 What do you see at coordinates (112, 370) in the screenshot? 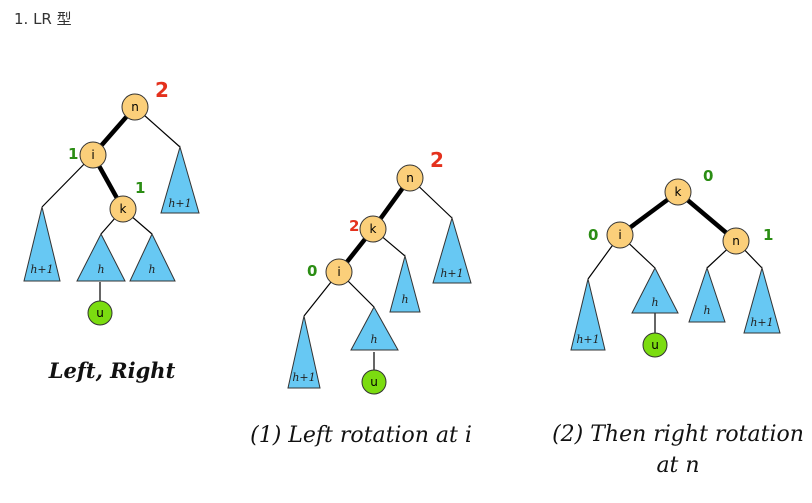
I see `caption-left-right: Left, Right` at bounding box center [112, 370].